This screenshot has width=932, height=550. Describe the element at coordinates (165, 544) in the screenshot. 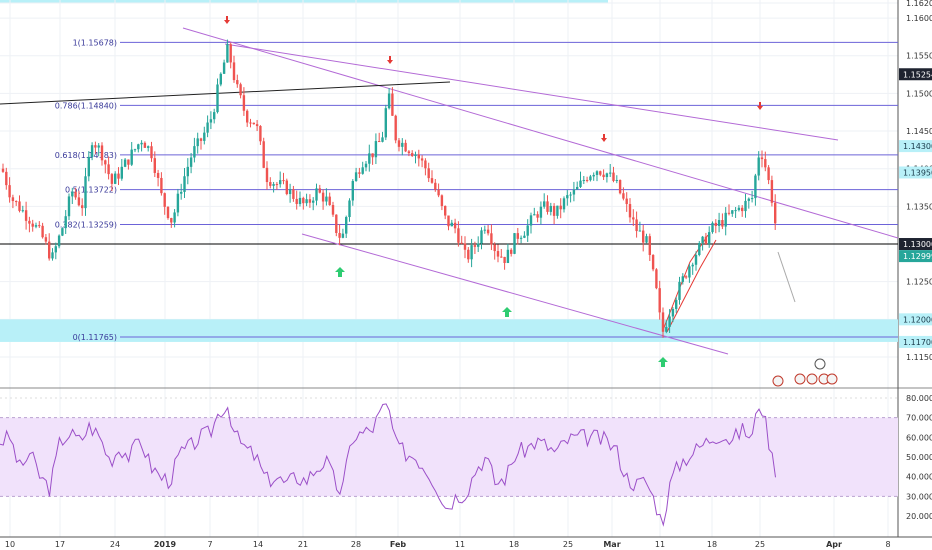

I see `time-tick-label: 2019` at that location.